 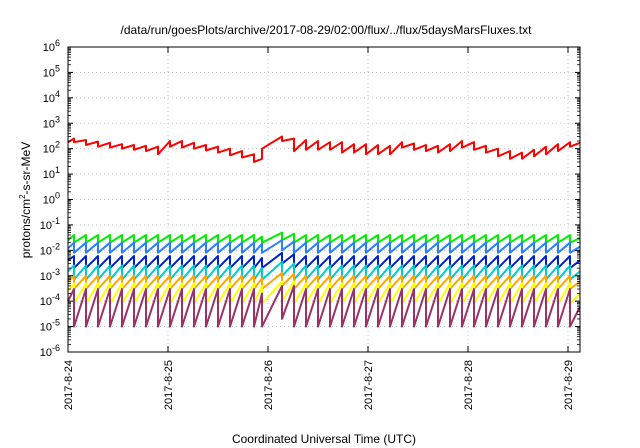 What do you see at coordinates (324, 439) in the screenshot?
I see `x-axis-title: Coordinated Universal Time (UTC)` at bounding box center [324, 439].